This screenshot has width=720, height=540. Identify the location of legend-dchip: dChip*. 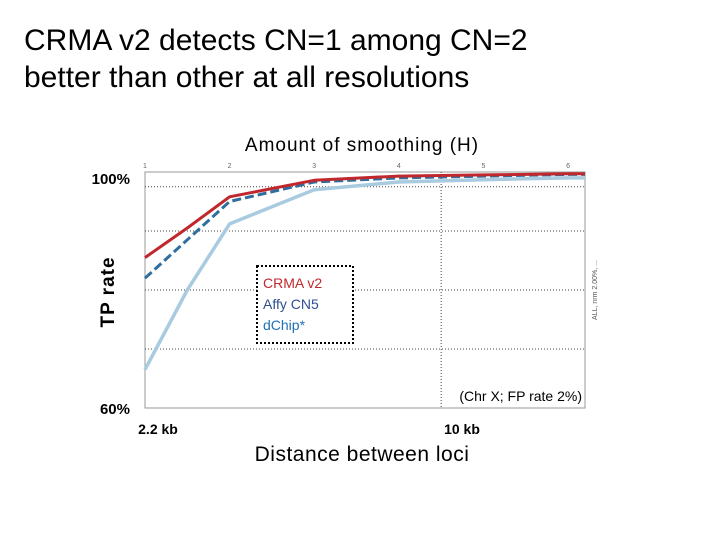
(284, 325).